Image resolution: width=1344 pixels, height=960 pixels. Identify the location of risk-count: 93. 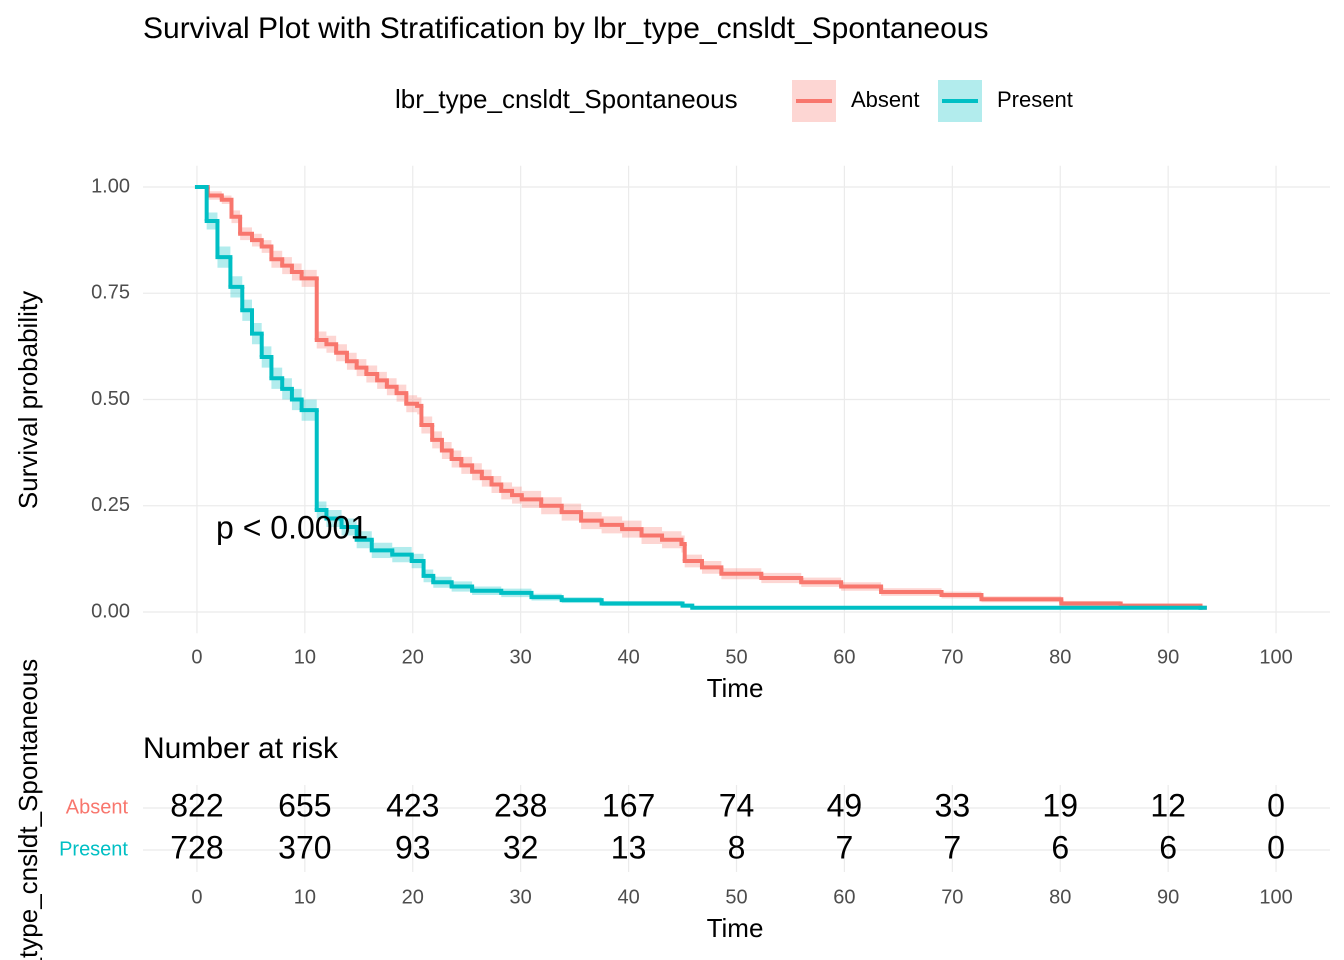
(413, 847).